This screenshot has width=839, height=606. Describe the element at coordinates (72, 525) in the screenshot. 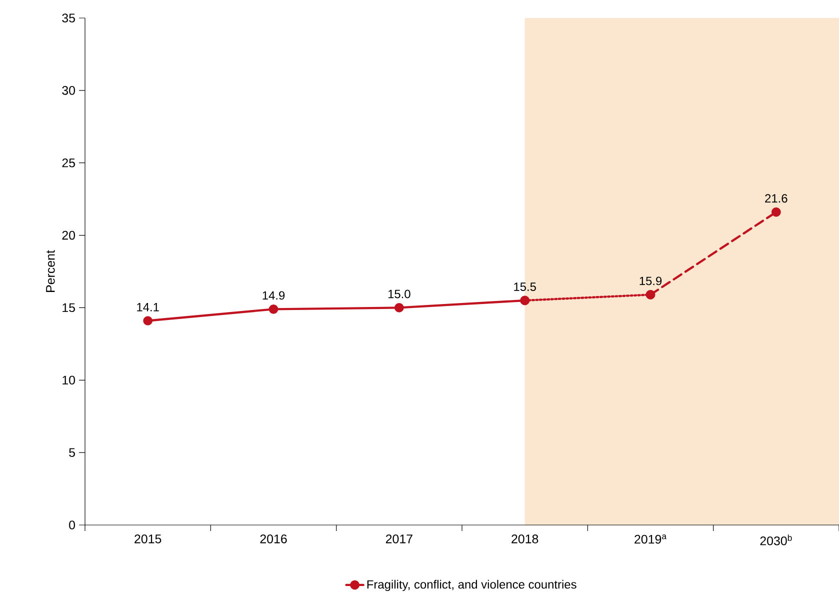

I see `y-tick-label: 0` at that location.